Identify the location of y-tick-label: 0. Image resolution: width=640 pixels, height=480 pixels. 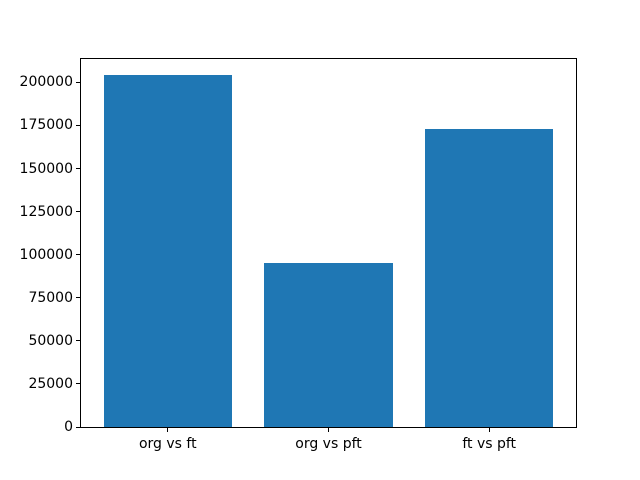
(68, 427).